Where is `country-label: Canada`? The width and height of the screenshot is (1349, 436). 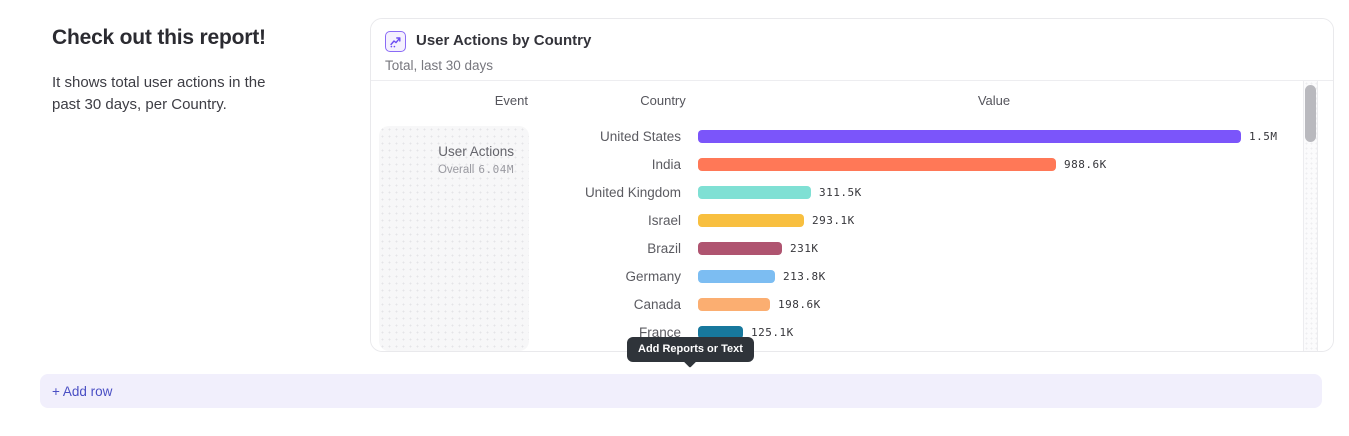
country-label: Canada is located at coordinates (657, 304).